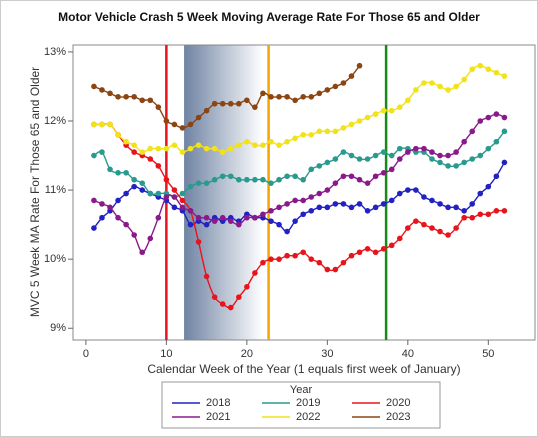  I want to click on y-tick-label: 13%, so click(55, 52).